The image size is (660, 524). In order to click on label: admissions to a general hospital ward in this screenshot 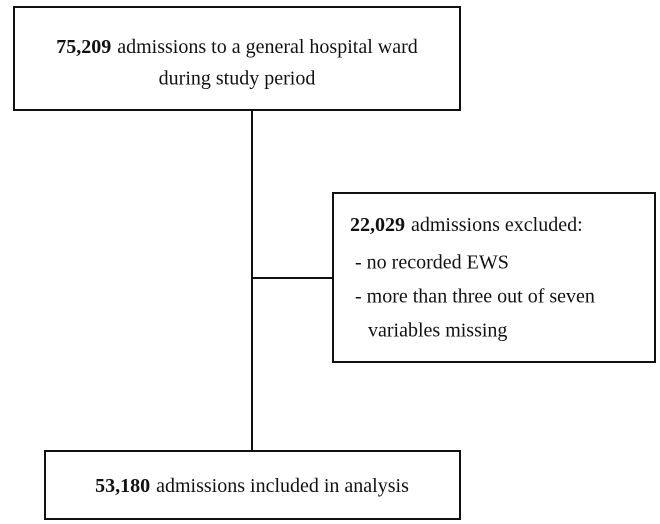, I will do `click(267, 47)`.